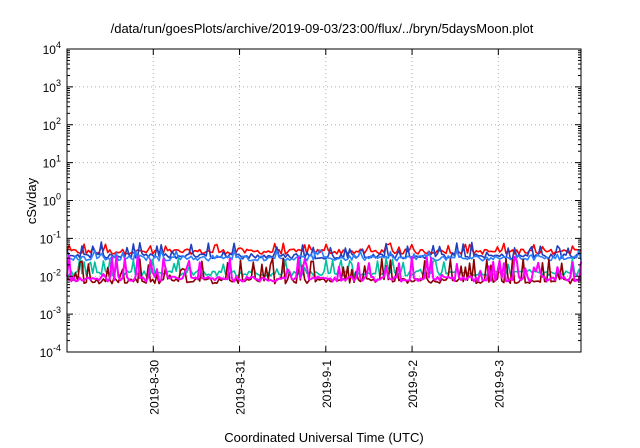  I want to click on y-tick-exponent: 2, so click(58, 121).